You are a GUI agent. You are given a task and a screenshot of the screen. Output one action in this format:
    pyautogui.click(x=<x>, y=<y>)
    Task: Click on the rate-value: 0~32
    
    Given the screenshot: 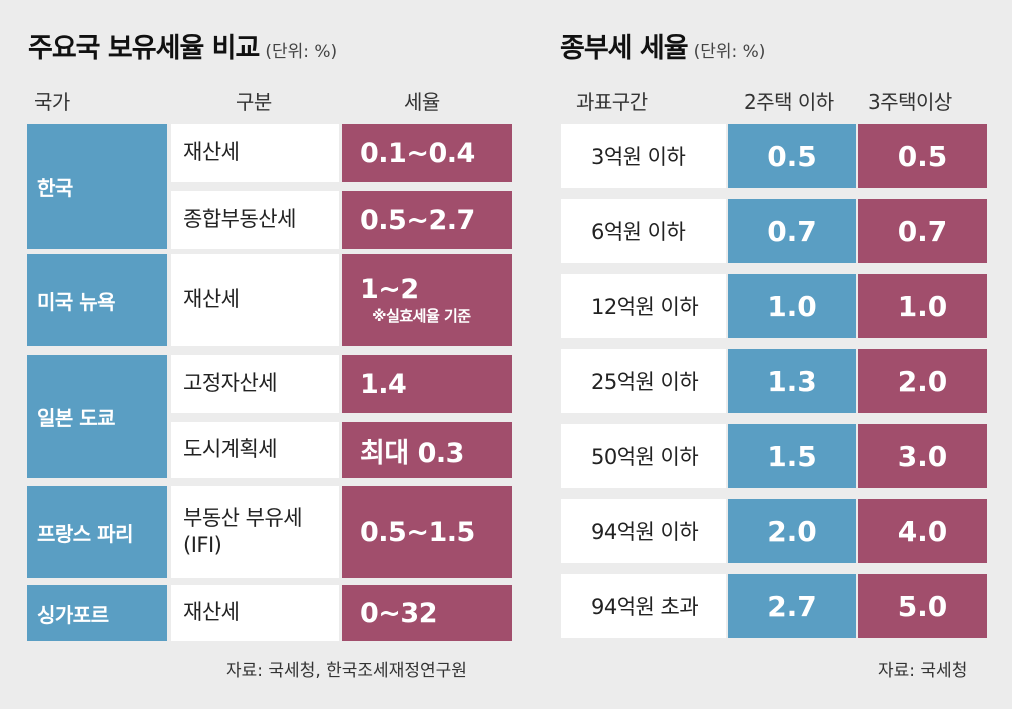 What is the action you would take?
    pyautogui.click(x=398, y=613)
    